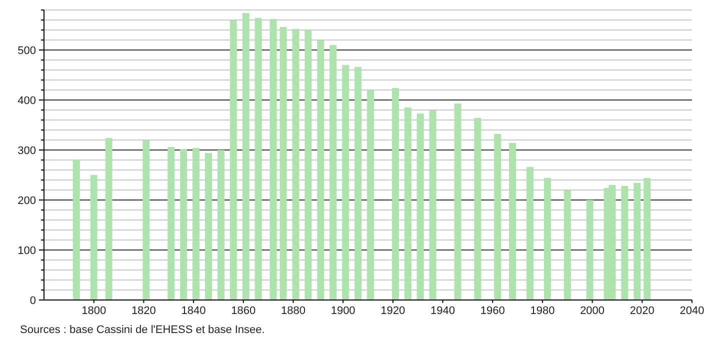 This screenshot has height=340, width=710. I want to click on x-tick-label: 1820, so click(143, 311).